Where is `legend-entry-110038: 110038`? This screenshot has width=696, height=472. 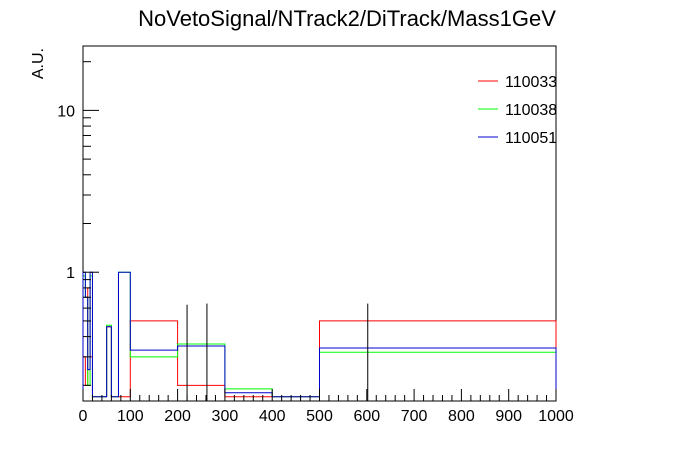
legend-entry-110038: 110038 is located at coordinates (517, 110).